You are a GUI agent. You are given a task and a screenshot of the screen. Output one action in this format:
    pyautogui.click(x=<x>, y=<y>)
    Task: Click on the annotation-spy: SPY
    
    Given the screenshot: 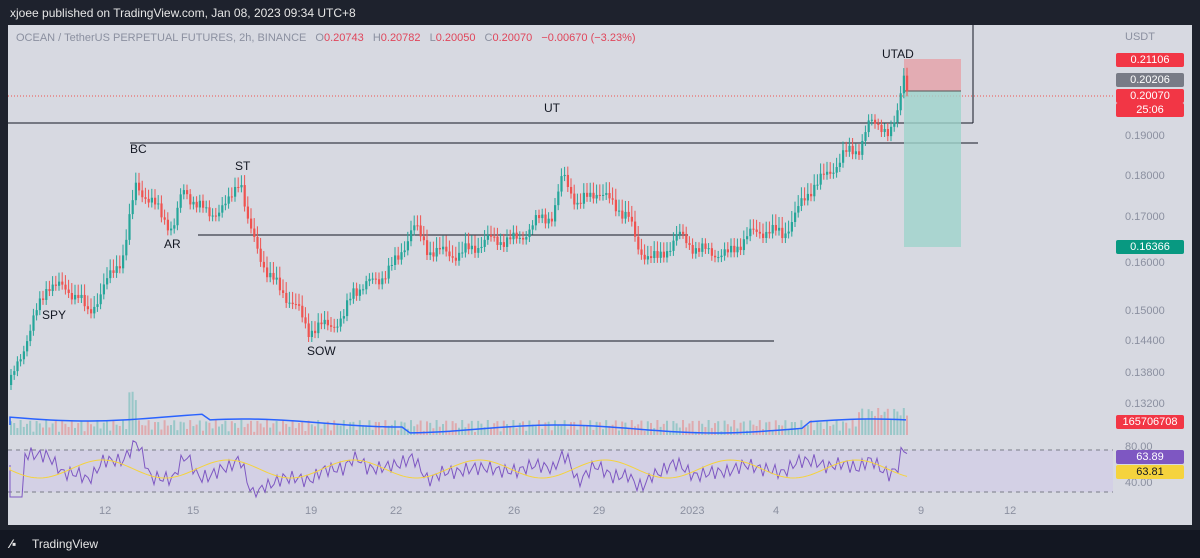 What is the action you would take?
    pyautogui.click(x=54, y=315)
    